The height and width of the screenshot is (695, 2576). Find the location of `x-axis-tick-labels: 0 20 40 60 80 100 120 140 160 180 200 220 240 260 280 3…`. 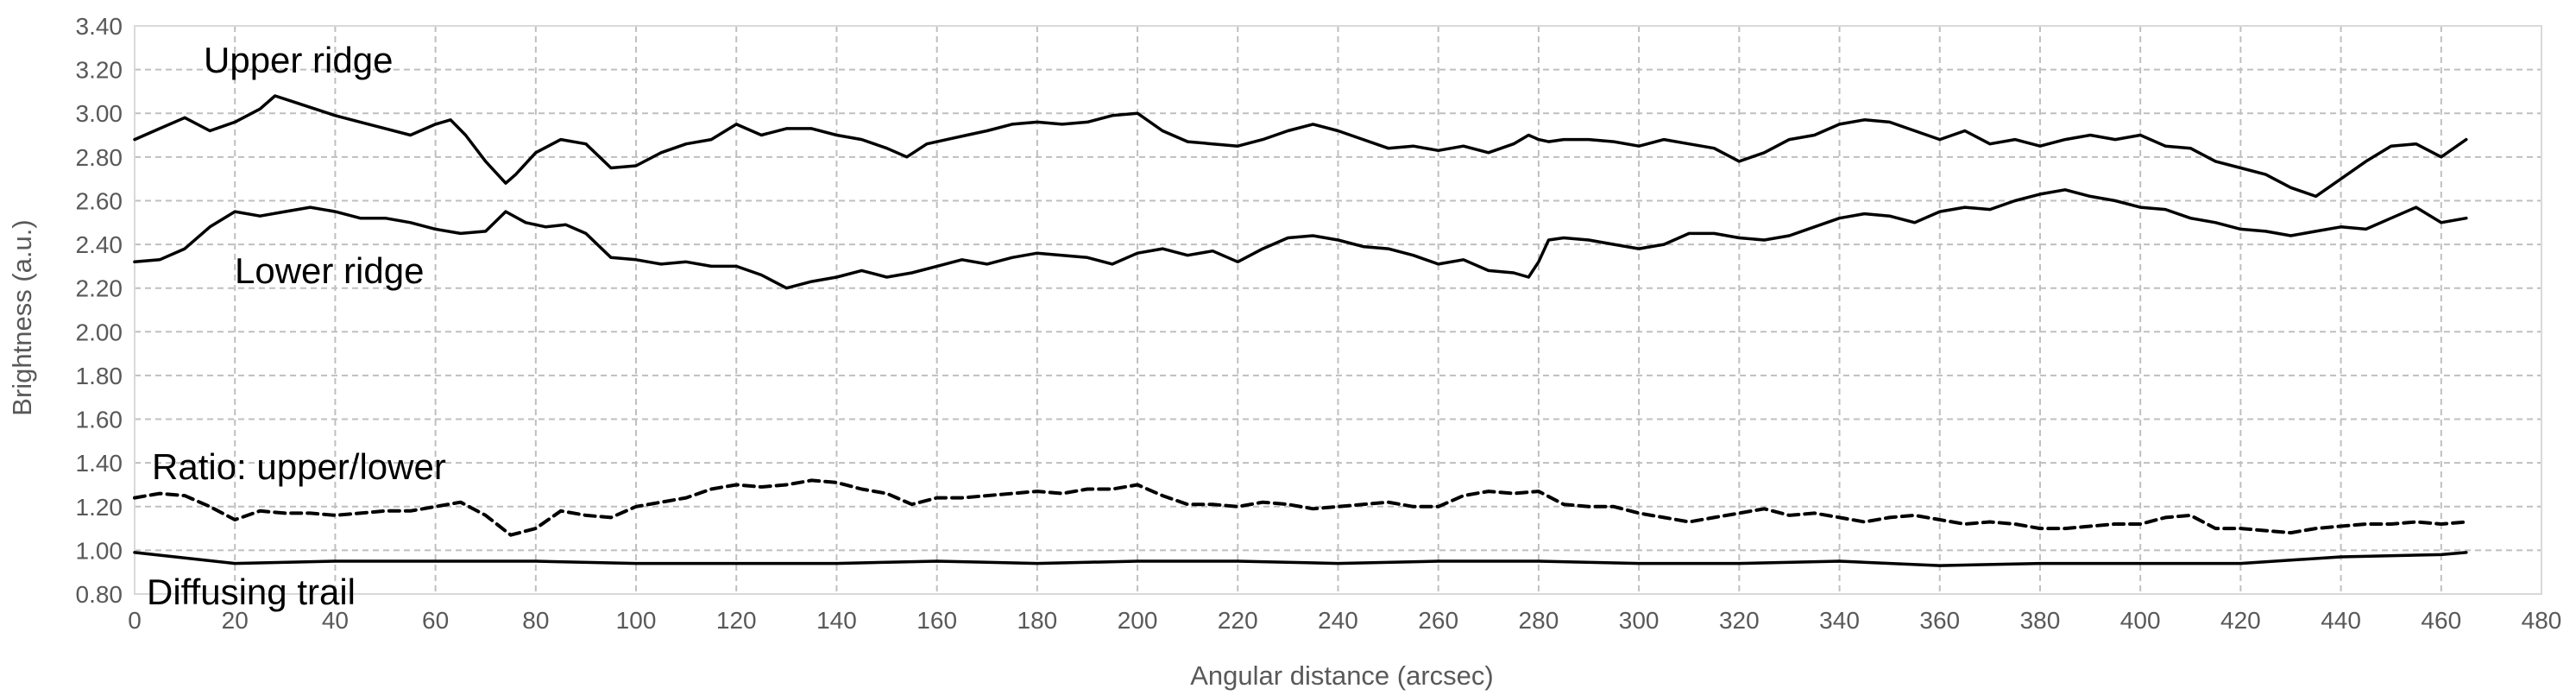

x-axis-tick-labels: 0 20 40 60 80 100 120 140 160 180 200 220 240 260 280 3… is located at coordinates (1344, 620).